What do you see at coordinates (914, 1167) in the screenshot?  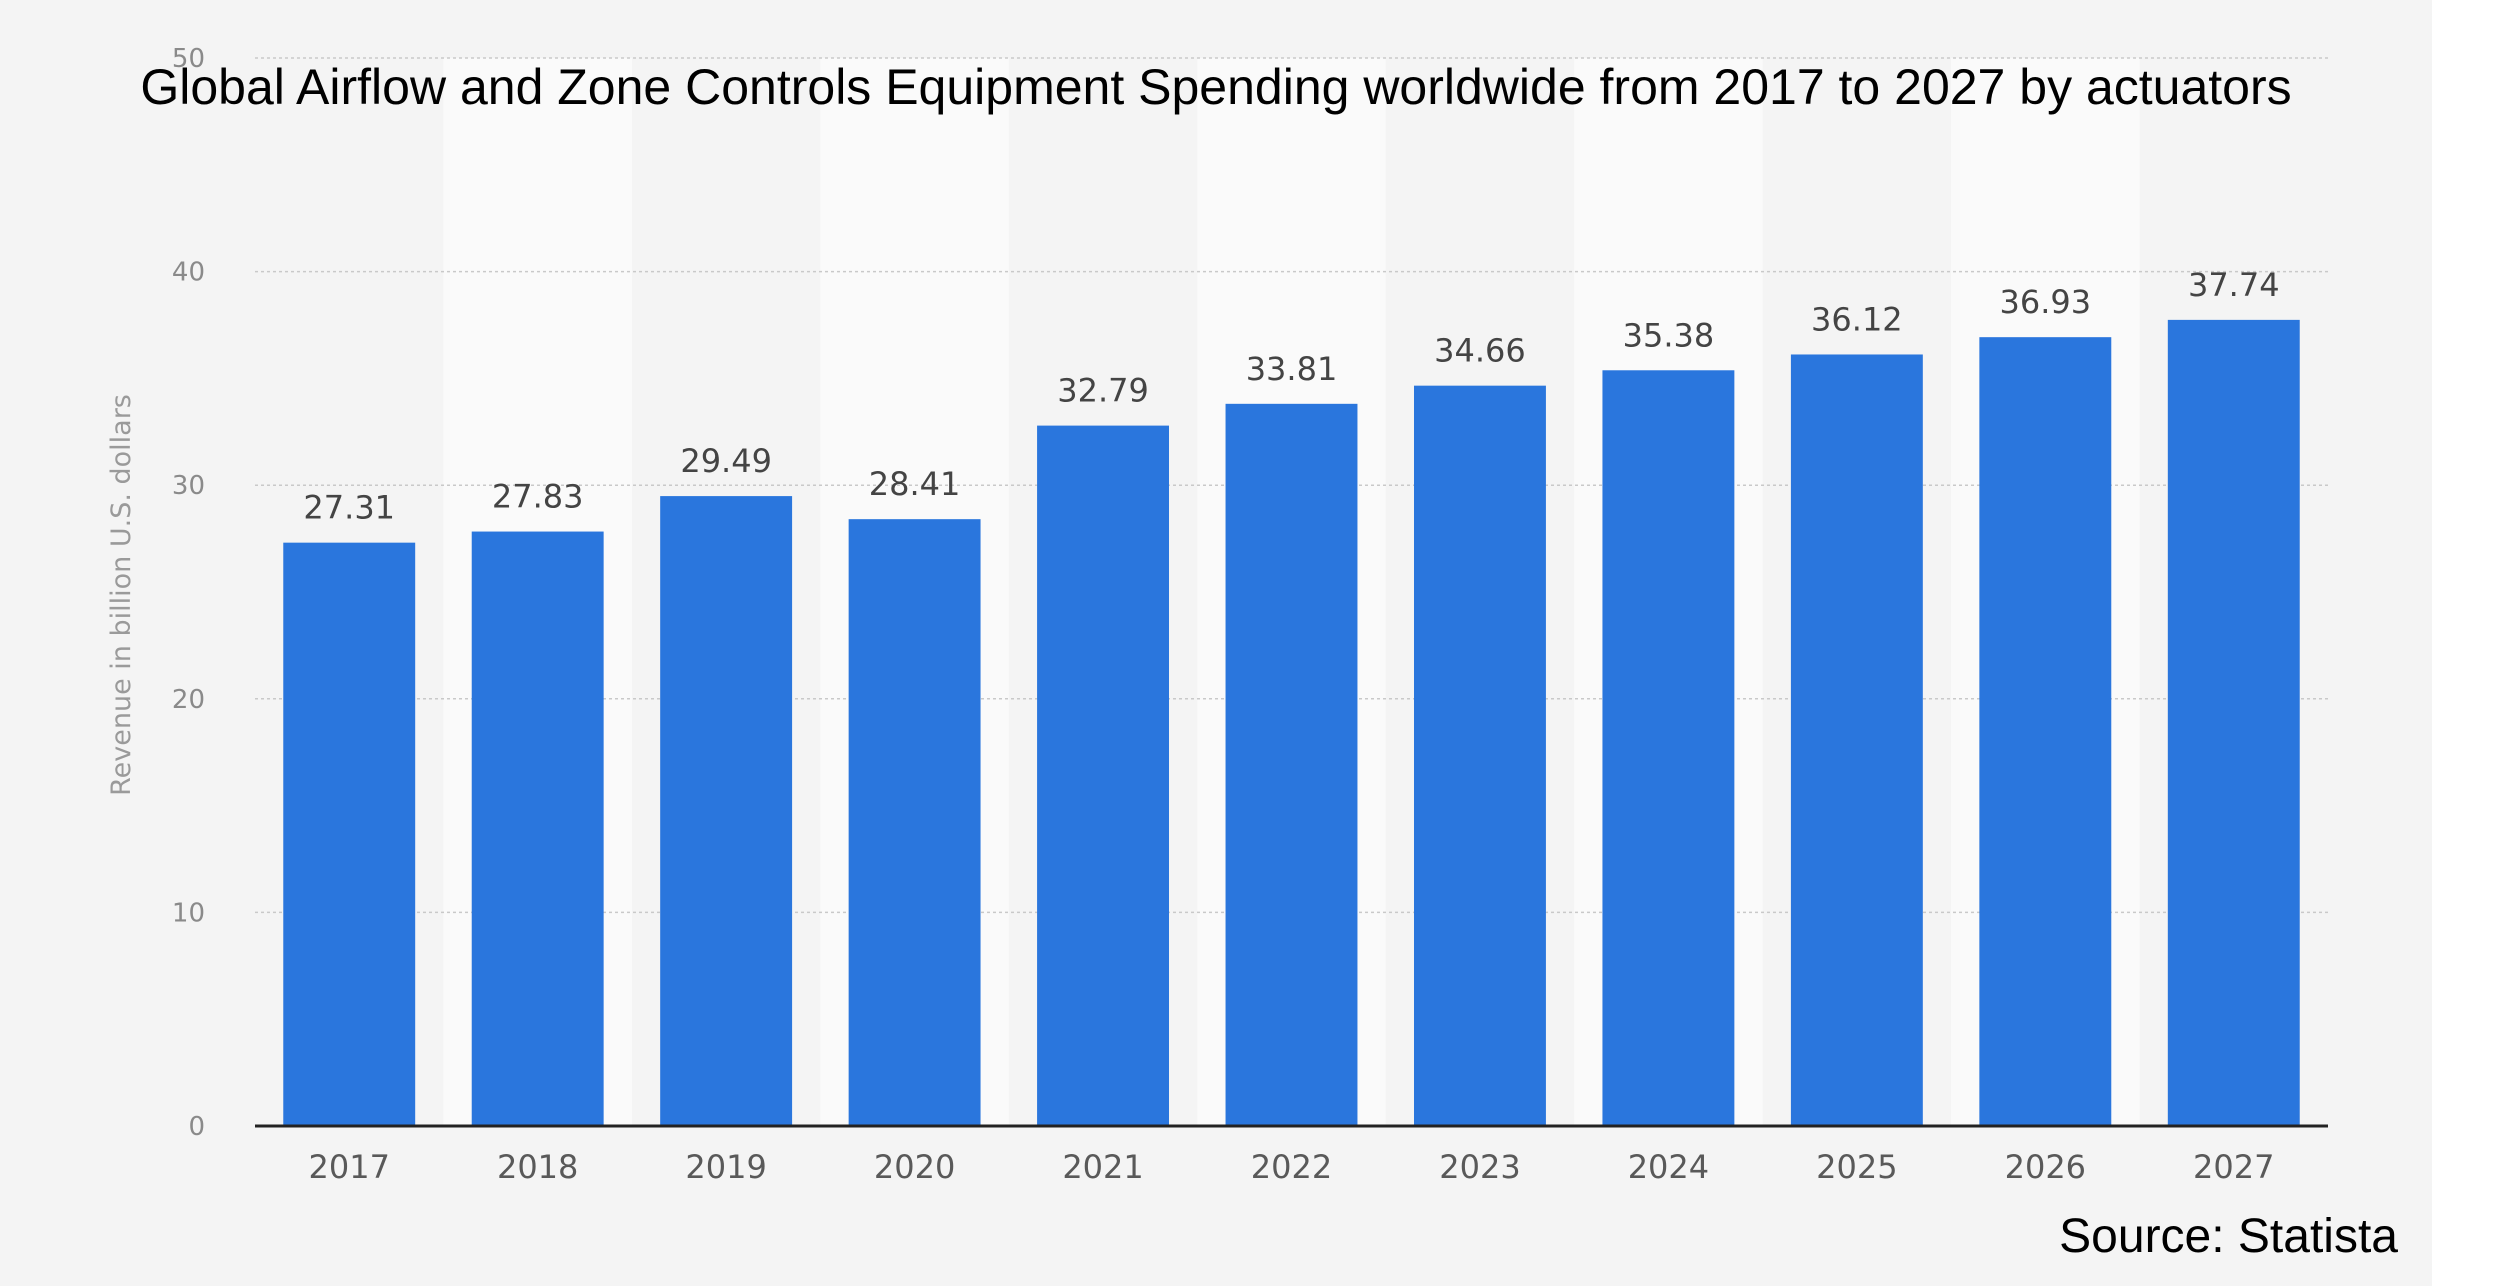 I see `x-tick-label: 2020` at bounding box center [914, 1167].